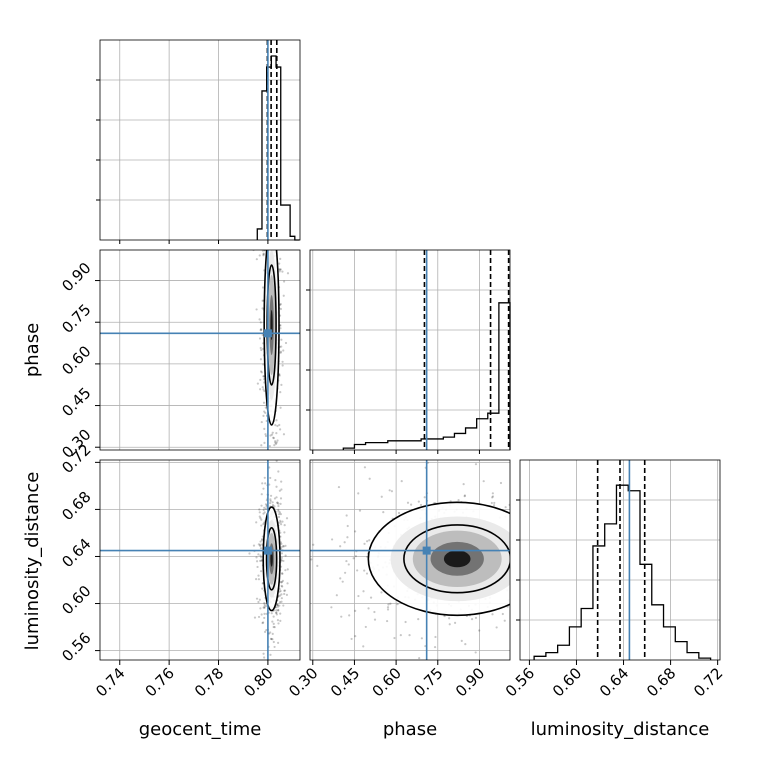  What do you see at coordinates (520, 682) in the screenshot?
I see `x-tick-label: 0.56` at bounding box center [520, 682].